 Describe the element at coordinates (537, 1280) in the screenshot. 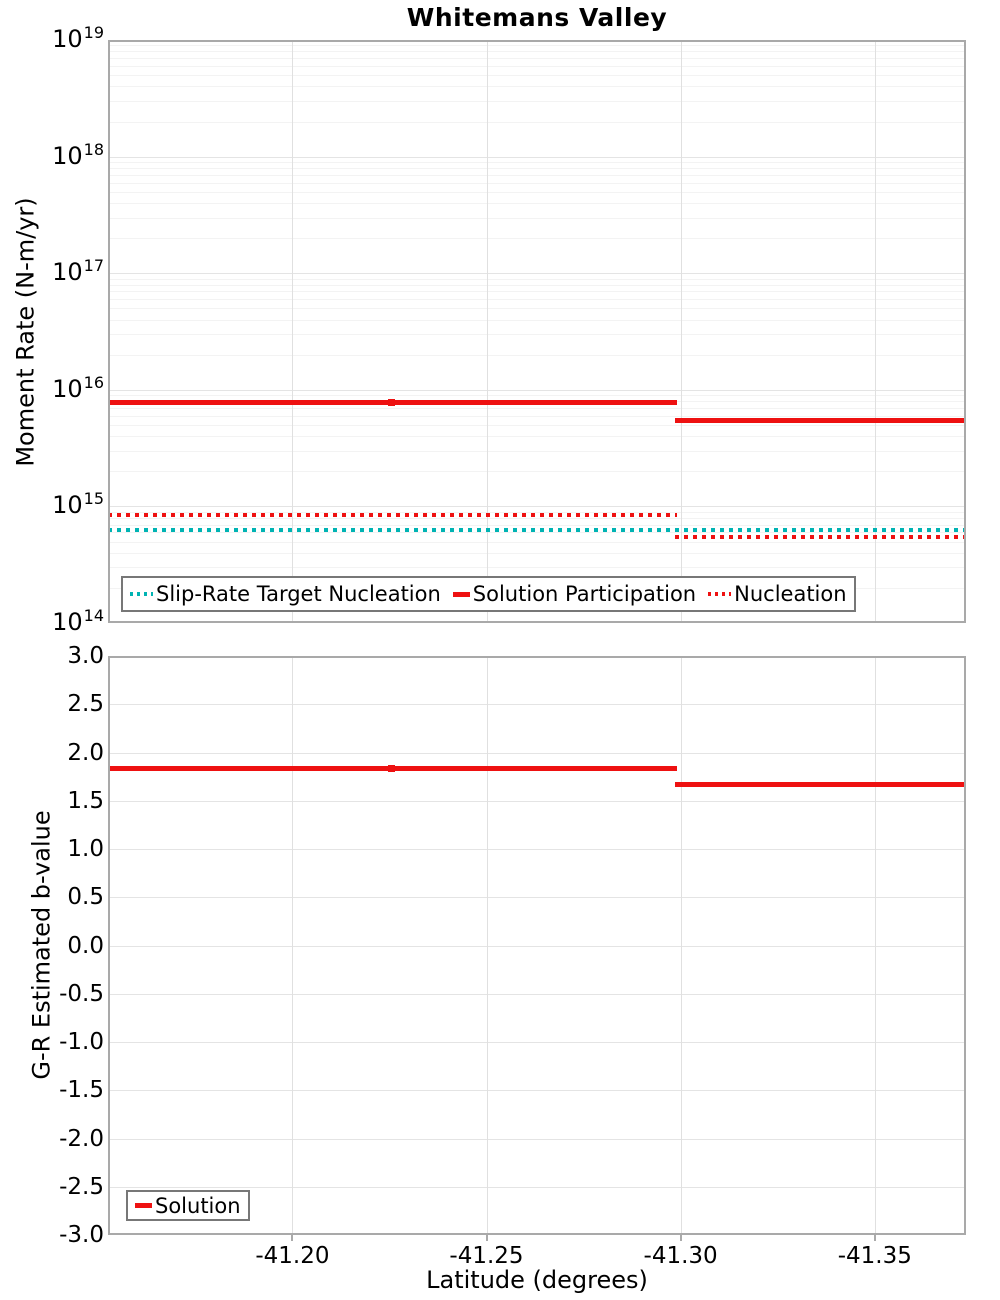

I see `x-axis-label: Latitude (degrees)` at that location.